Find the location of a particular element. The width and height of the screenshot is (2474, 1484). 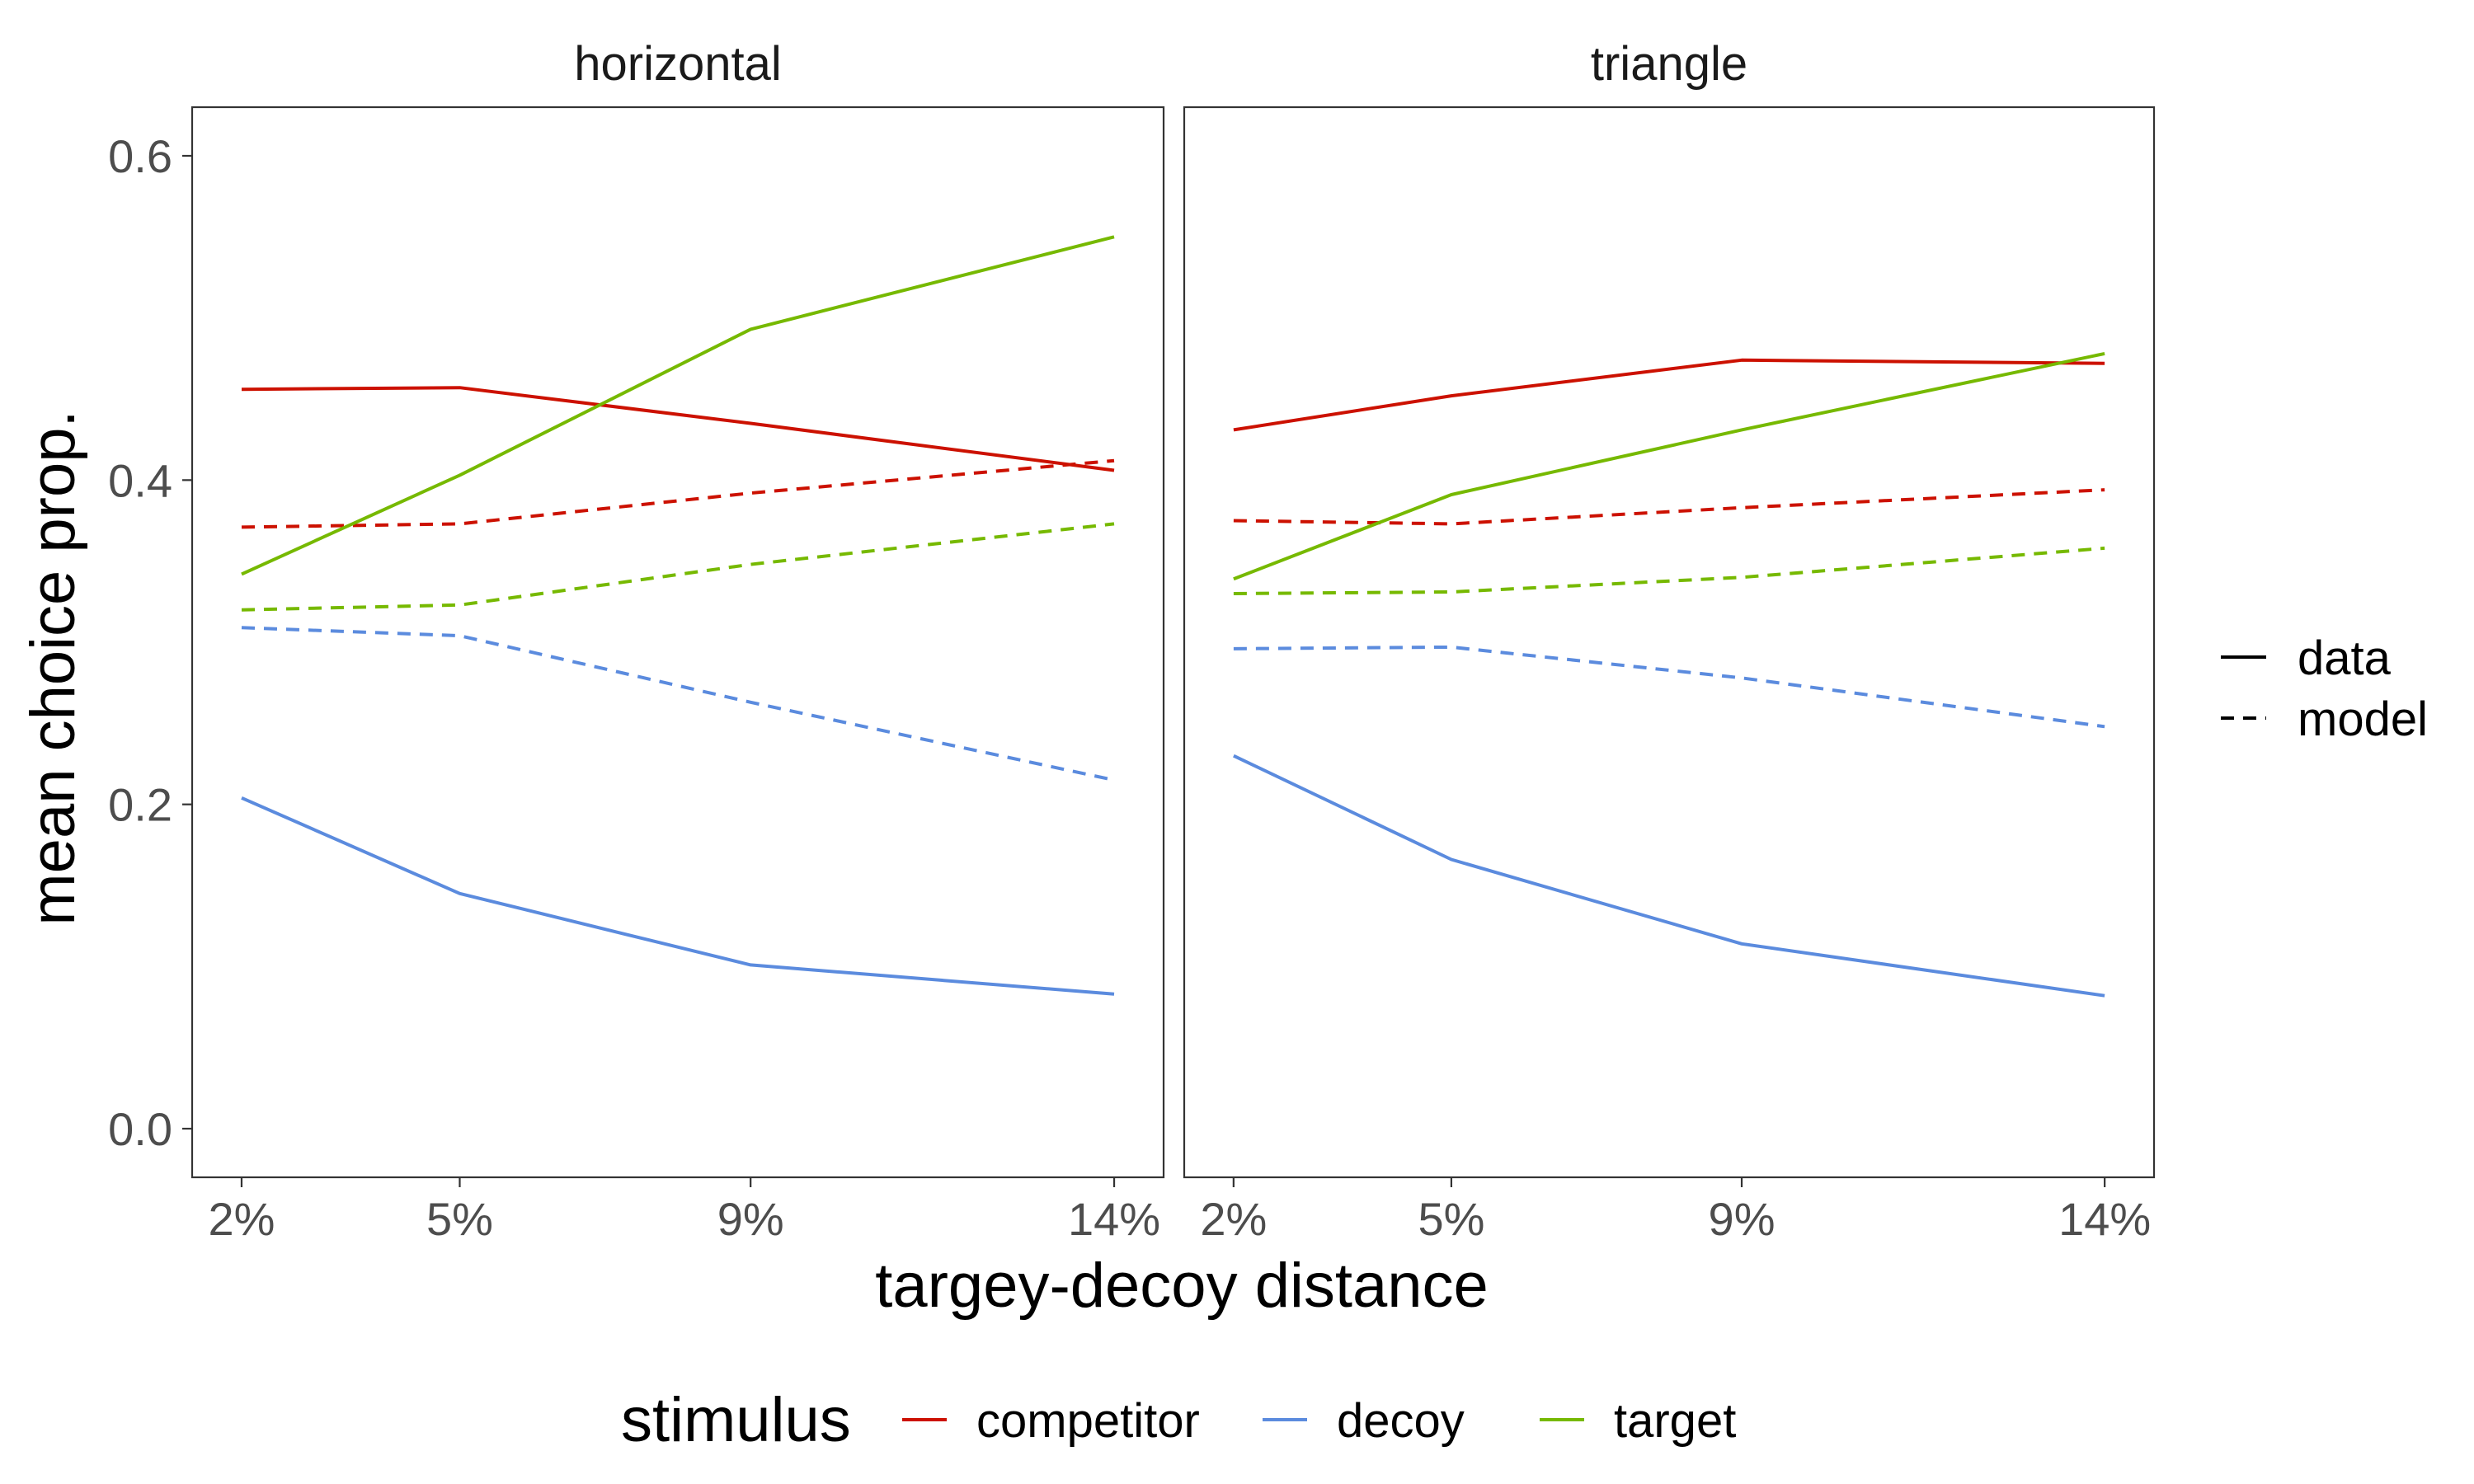

legend-label-data: data is located at coordinates (2345, 658).